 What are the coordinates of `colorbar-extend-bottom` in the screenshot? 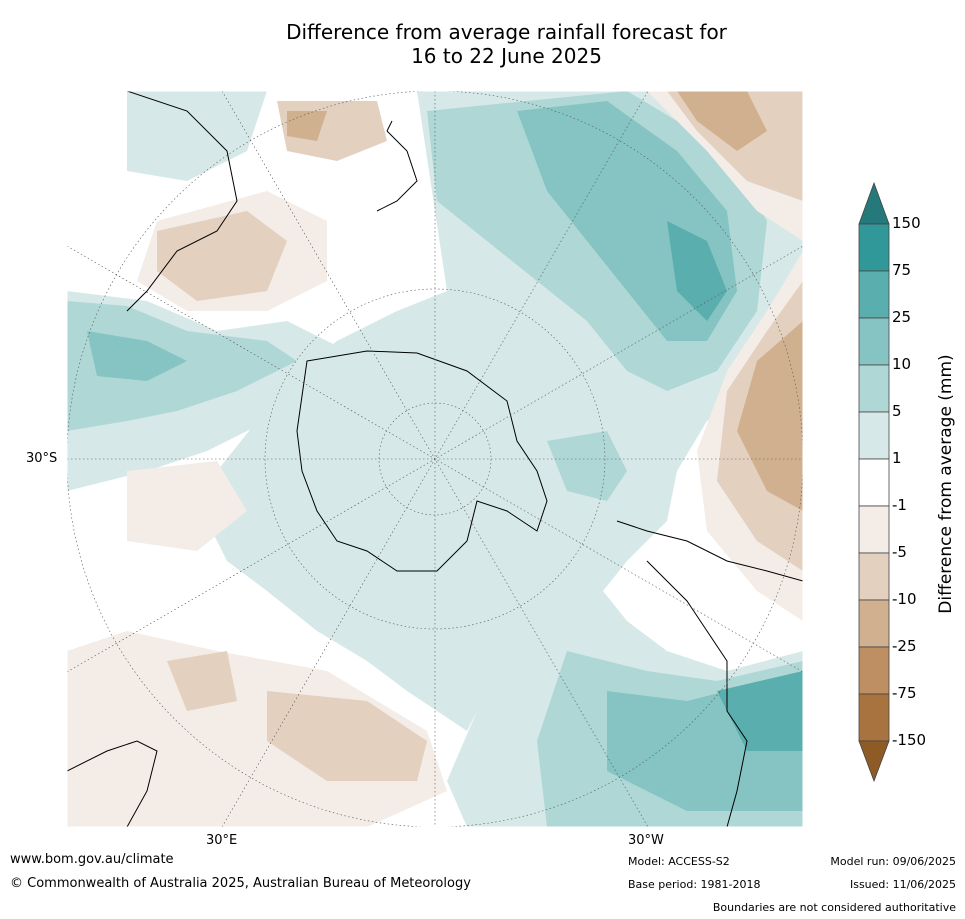 It's located at (874, 761).